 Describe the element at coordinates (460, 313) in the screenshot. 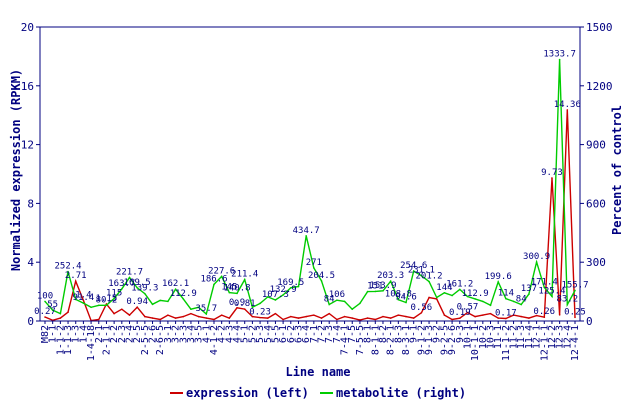

I see `data-label: 0.19` at that location.